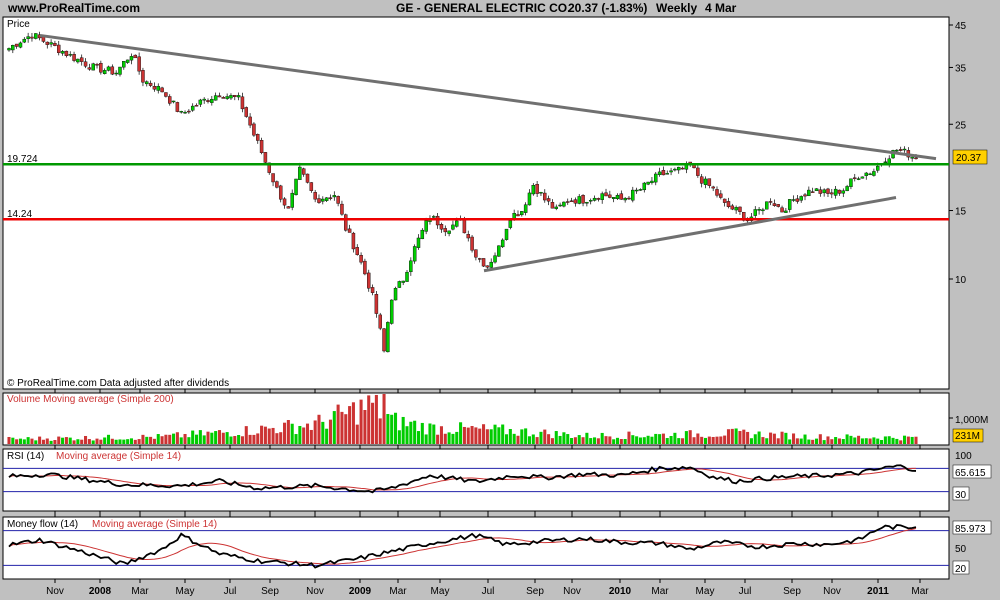  Describe the element at coordinates (462, 479) in the screenshot. I see `rsi-line` at that location.